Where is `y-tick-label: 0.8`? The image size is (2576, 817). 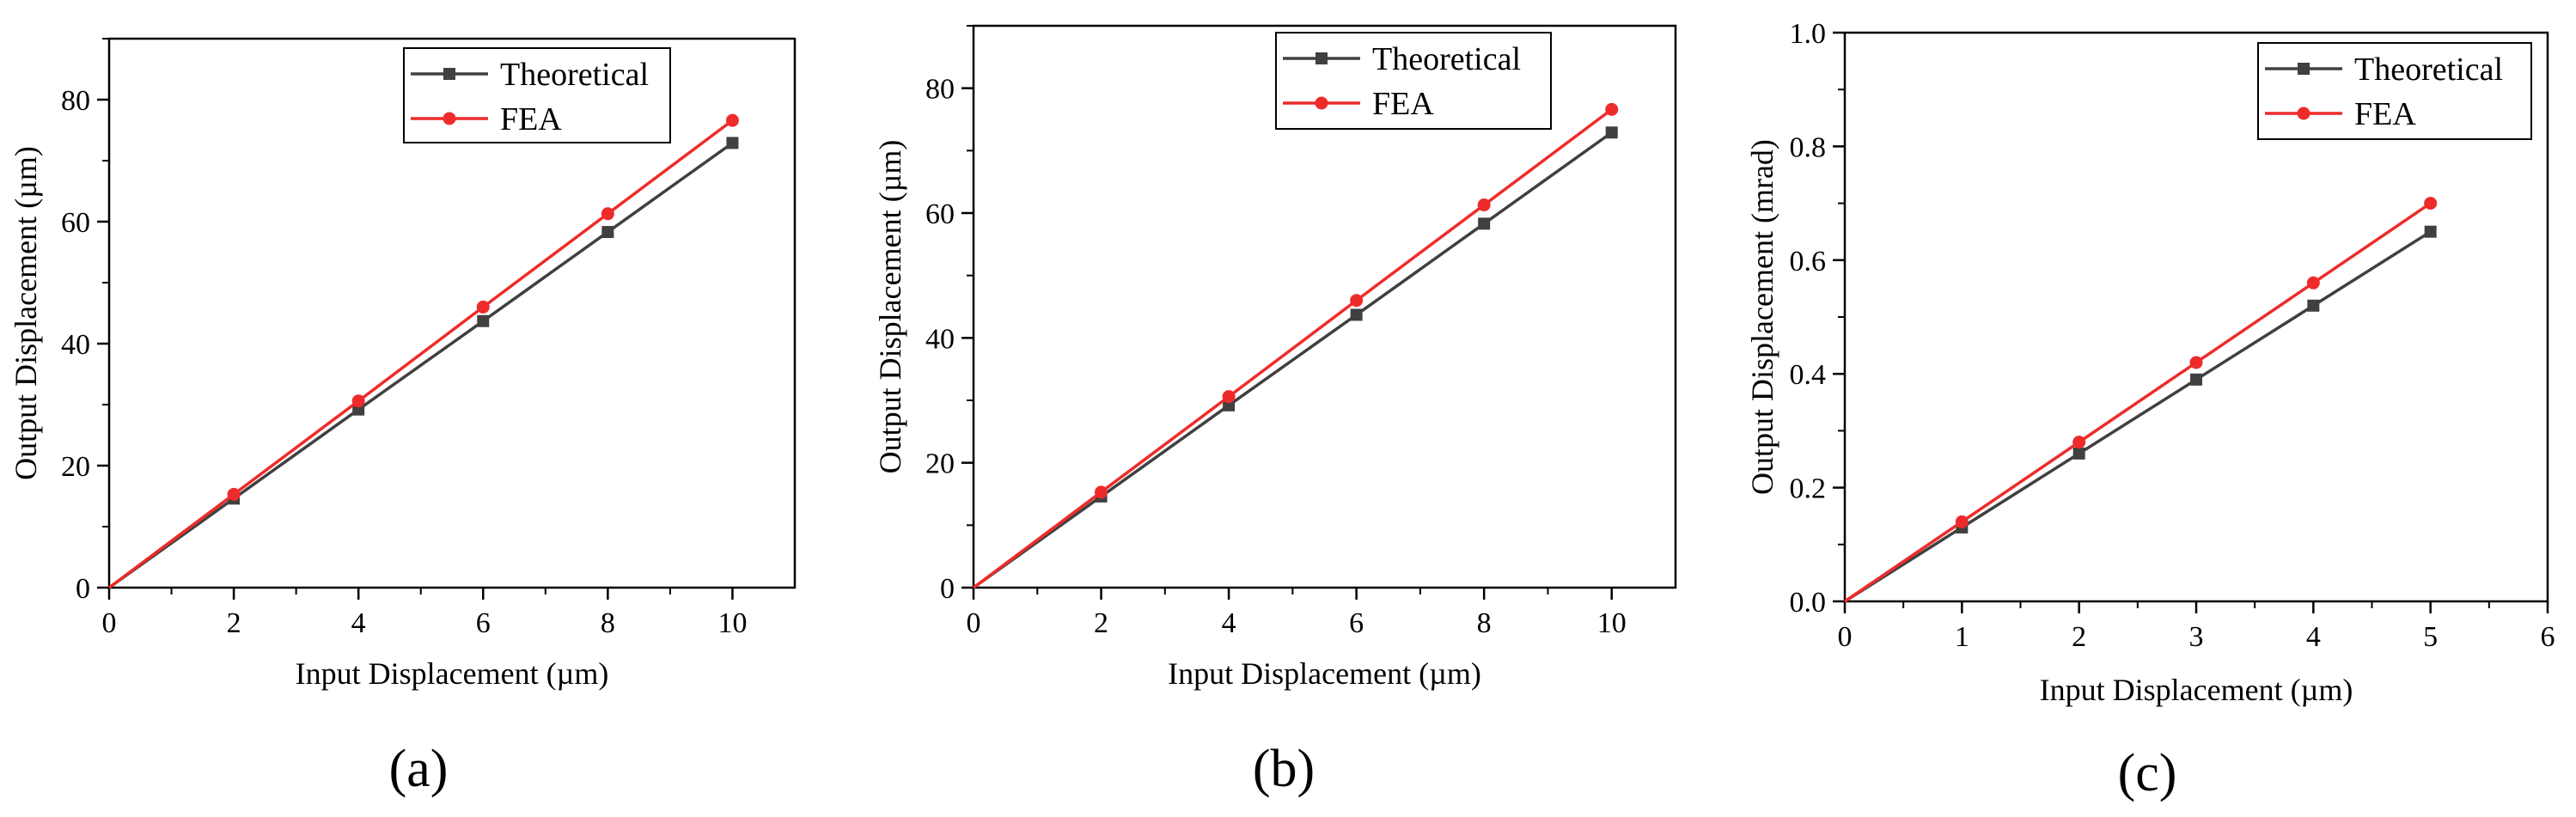 y-tick-label: 0.8 is located at coordinates (1808, 147).